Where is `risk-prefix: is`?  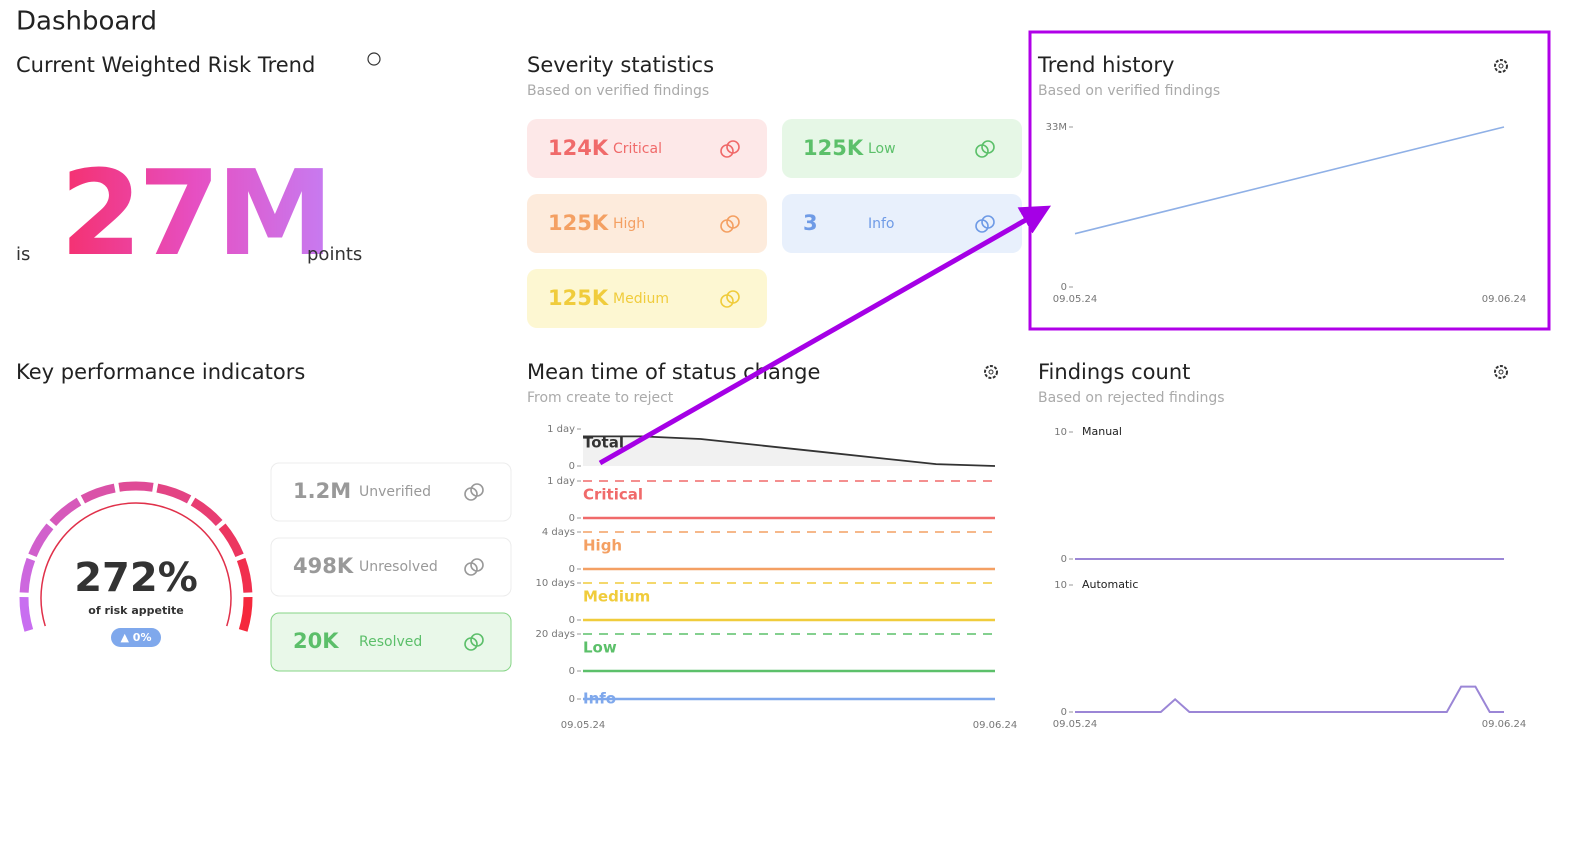
risk-prefix: is is located at coordinates (23, 254).